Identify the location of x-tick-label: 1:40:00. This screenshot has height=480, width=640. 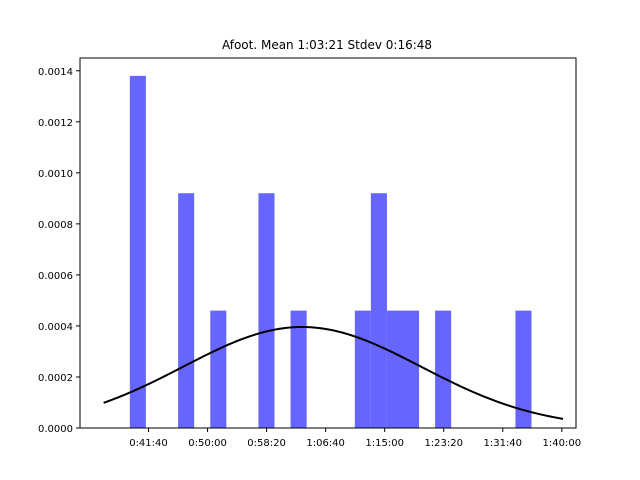
(562, 443).